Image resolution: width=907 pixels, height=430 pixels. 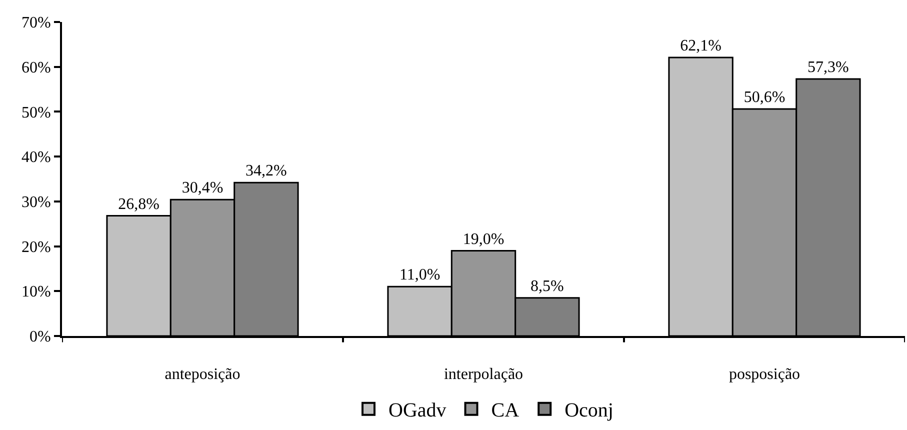 I want to click on legend-label: OGadv, so click(x=417, y=411).